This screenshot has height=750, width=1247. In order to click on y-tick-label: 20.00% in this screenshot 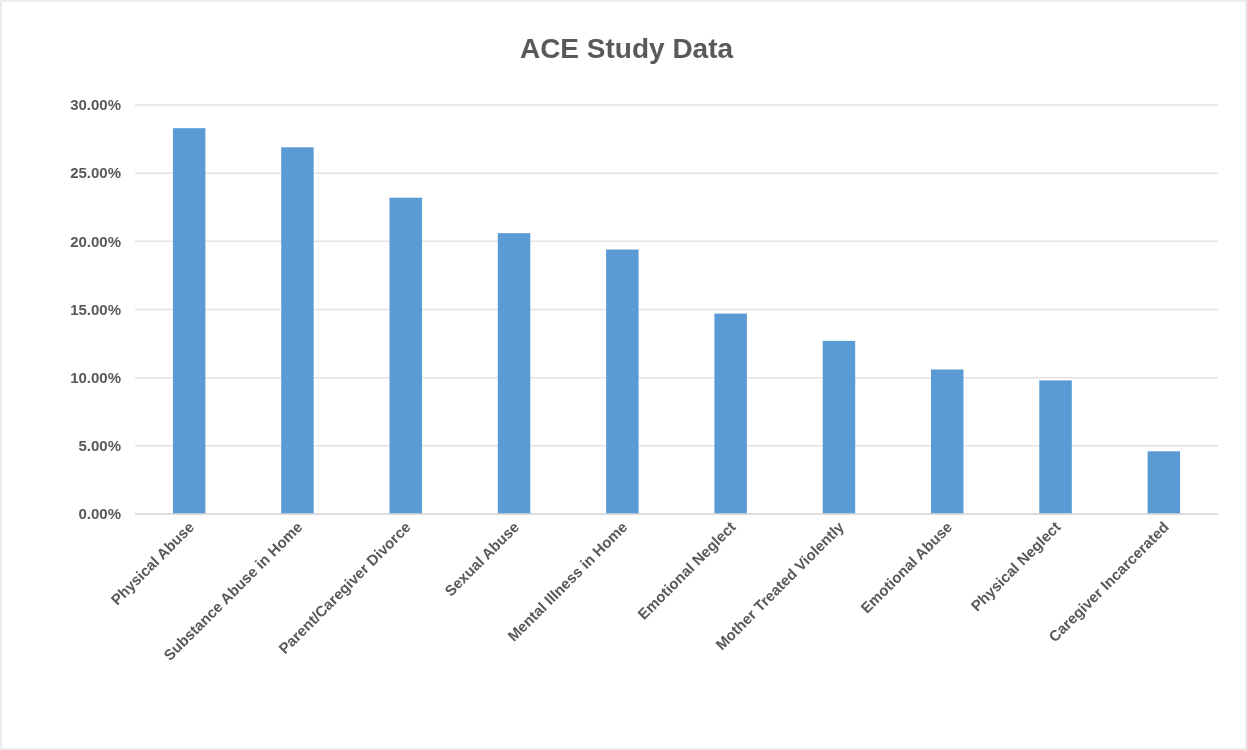, I will do `click(95, 241)`.